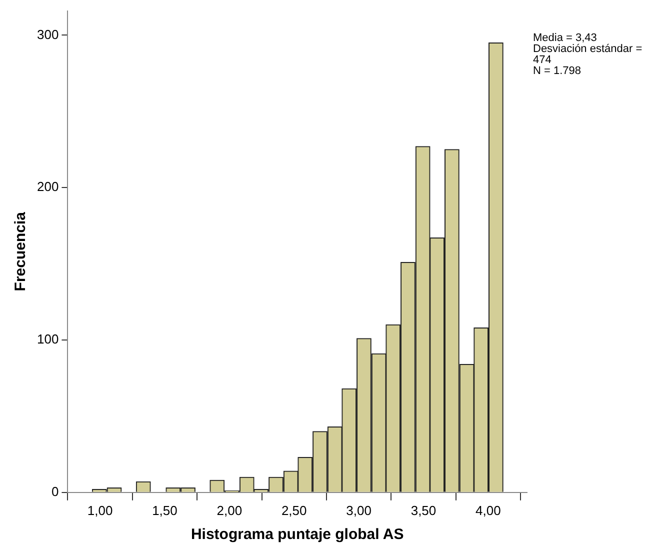  I want to click on text: Desviación estándar = 474, so click(588, 54).